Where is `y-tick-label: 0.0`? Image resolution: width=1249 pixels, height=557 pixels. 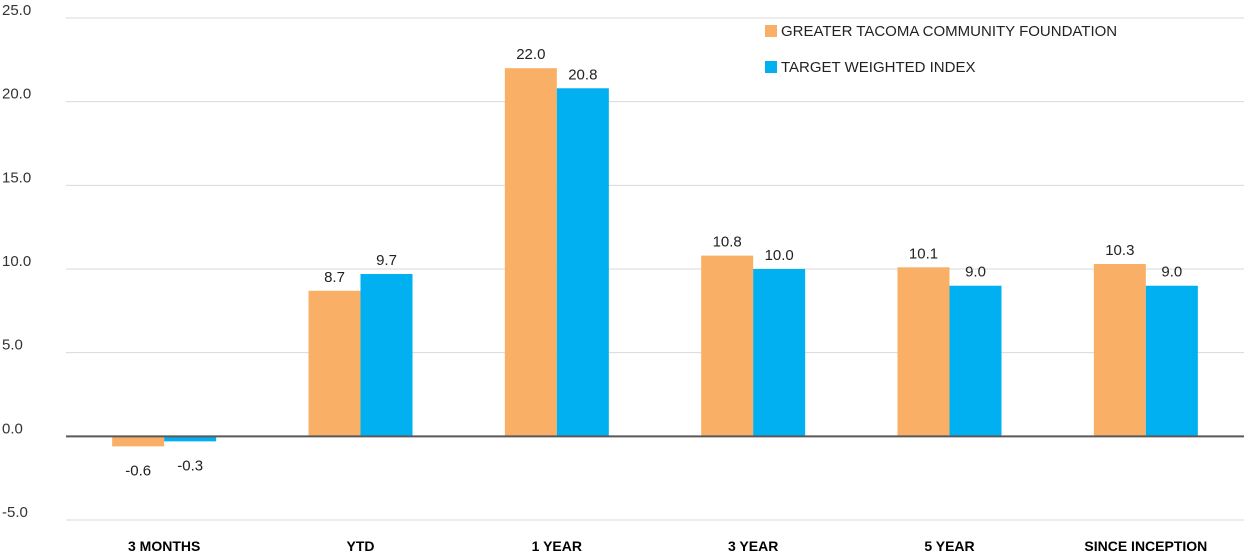 y-tick-label: 0.0 is located at coordinates (12, 428).